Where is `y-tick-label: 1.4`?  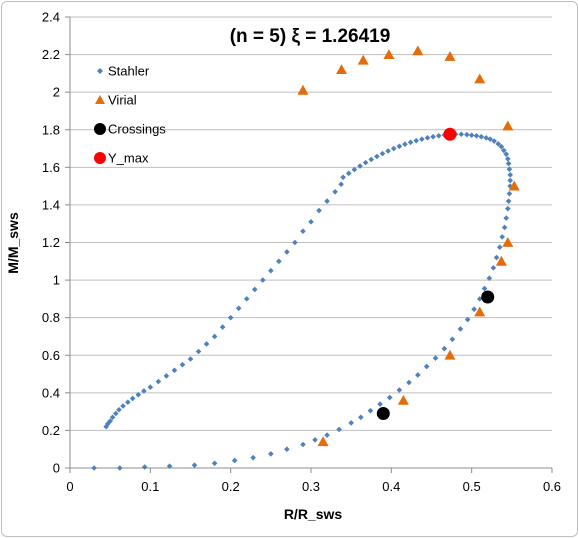
y-tick-label: 1.4 is located at coordinates (51, 204).